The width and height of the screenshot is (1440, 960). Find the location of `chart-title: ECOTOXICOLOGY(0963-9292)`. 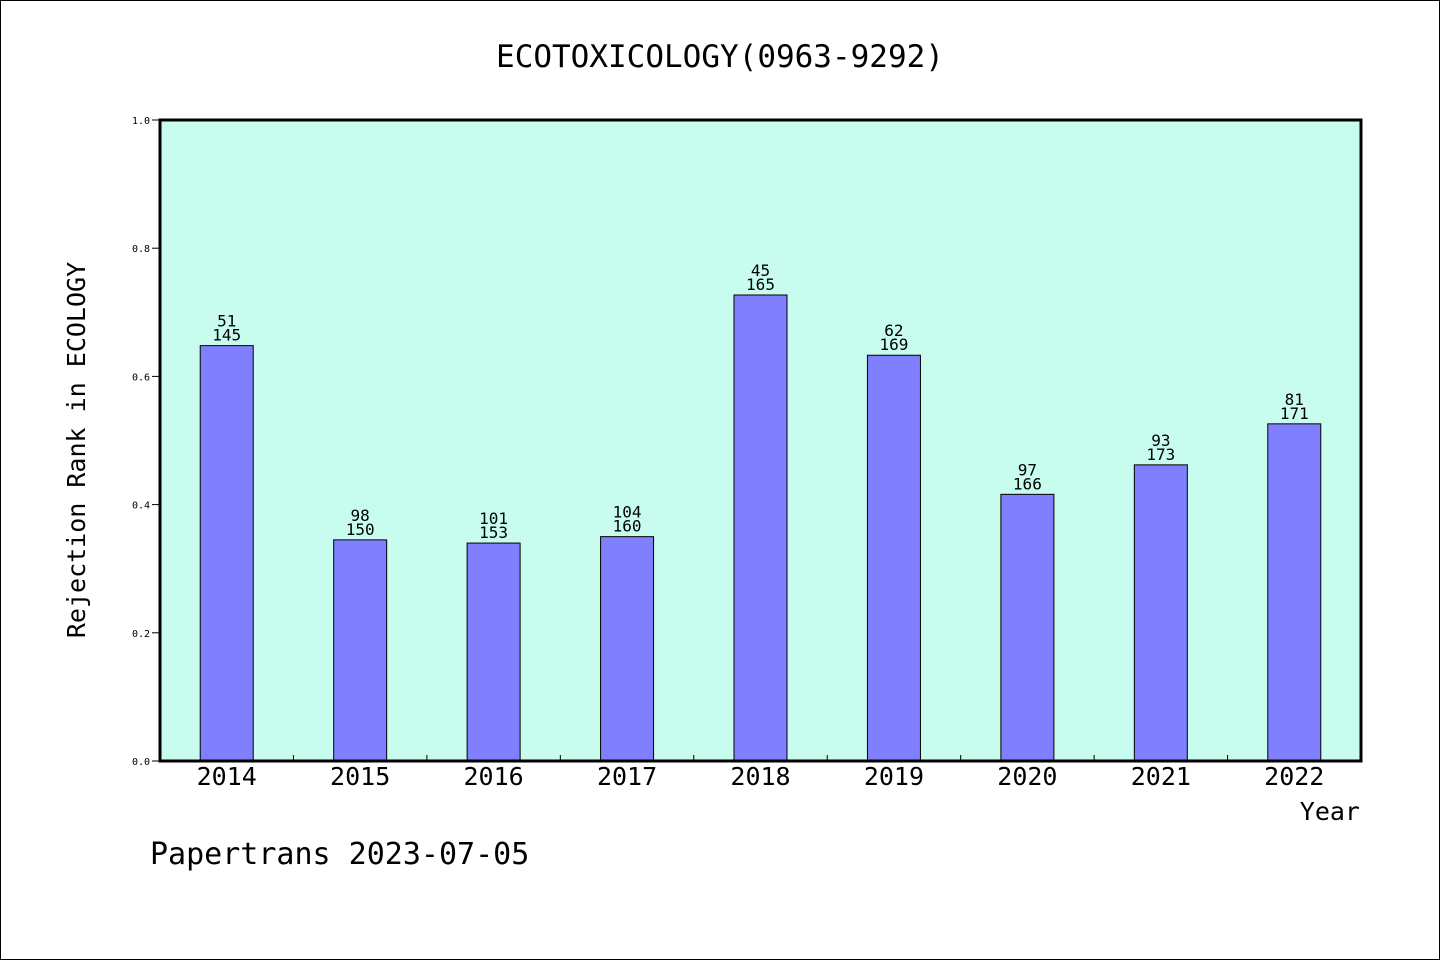

chart-title: ECOTOXICOLOGY(0963-9292) is located at coordinates (720, 57).